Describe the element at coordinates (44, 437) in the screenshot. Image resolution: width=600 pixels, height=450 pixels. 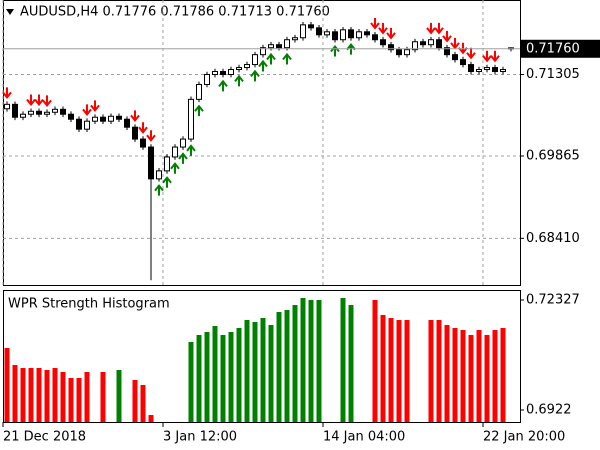
I see `x-tick-label: 21 Dec 2018` at that location.